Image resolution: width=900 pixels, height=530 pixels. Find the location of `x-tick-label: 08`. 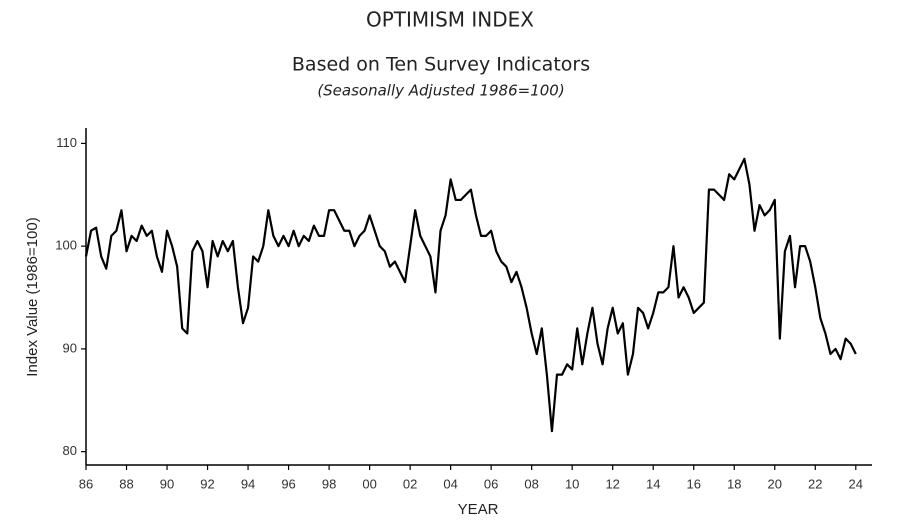

x-tick-label: 08 is located at coordinates (531, 483).